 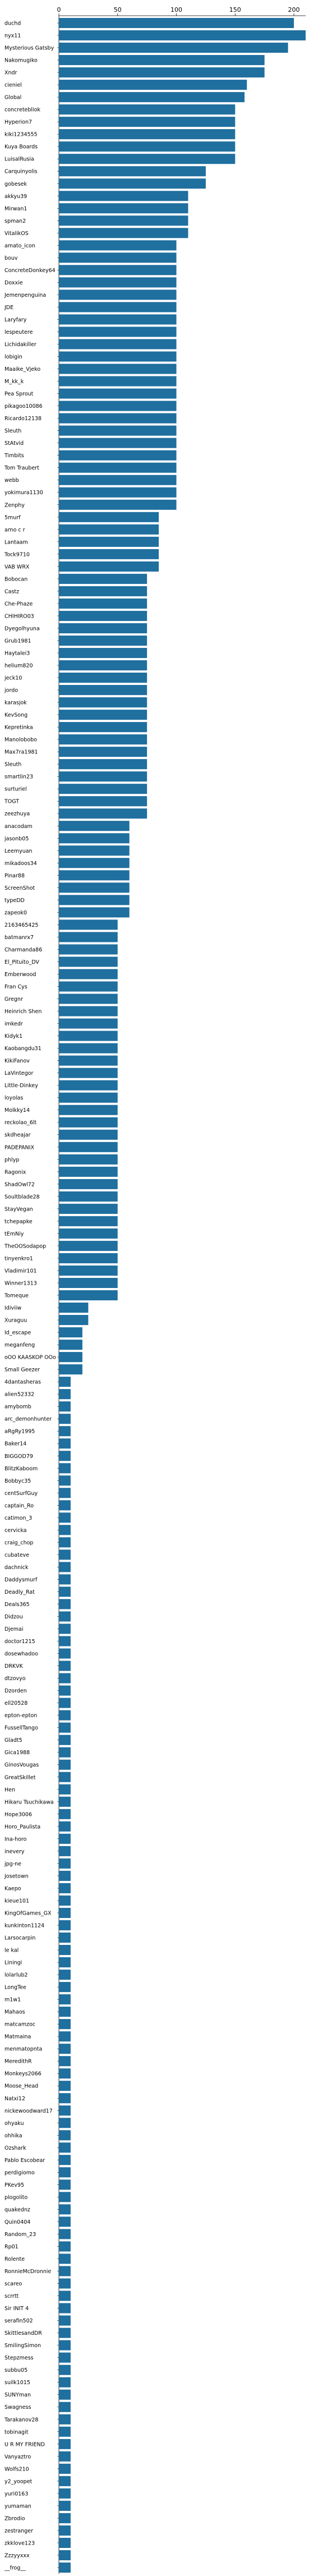 I want to click on category-label: Matmaina, so click(x=17, y=2037).